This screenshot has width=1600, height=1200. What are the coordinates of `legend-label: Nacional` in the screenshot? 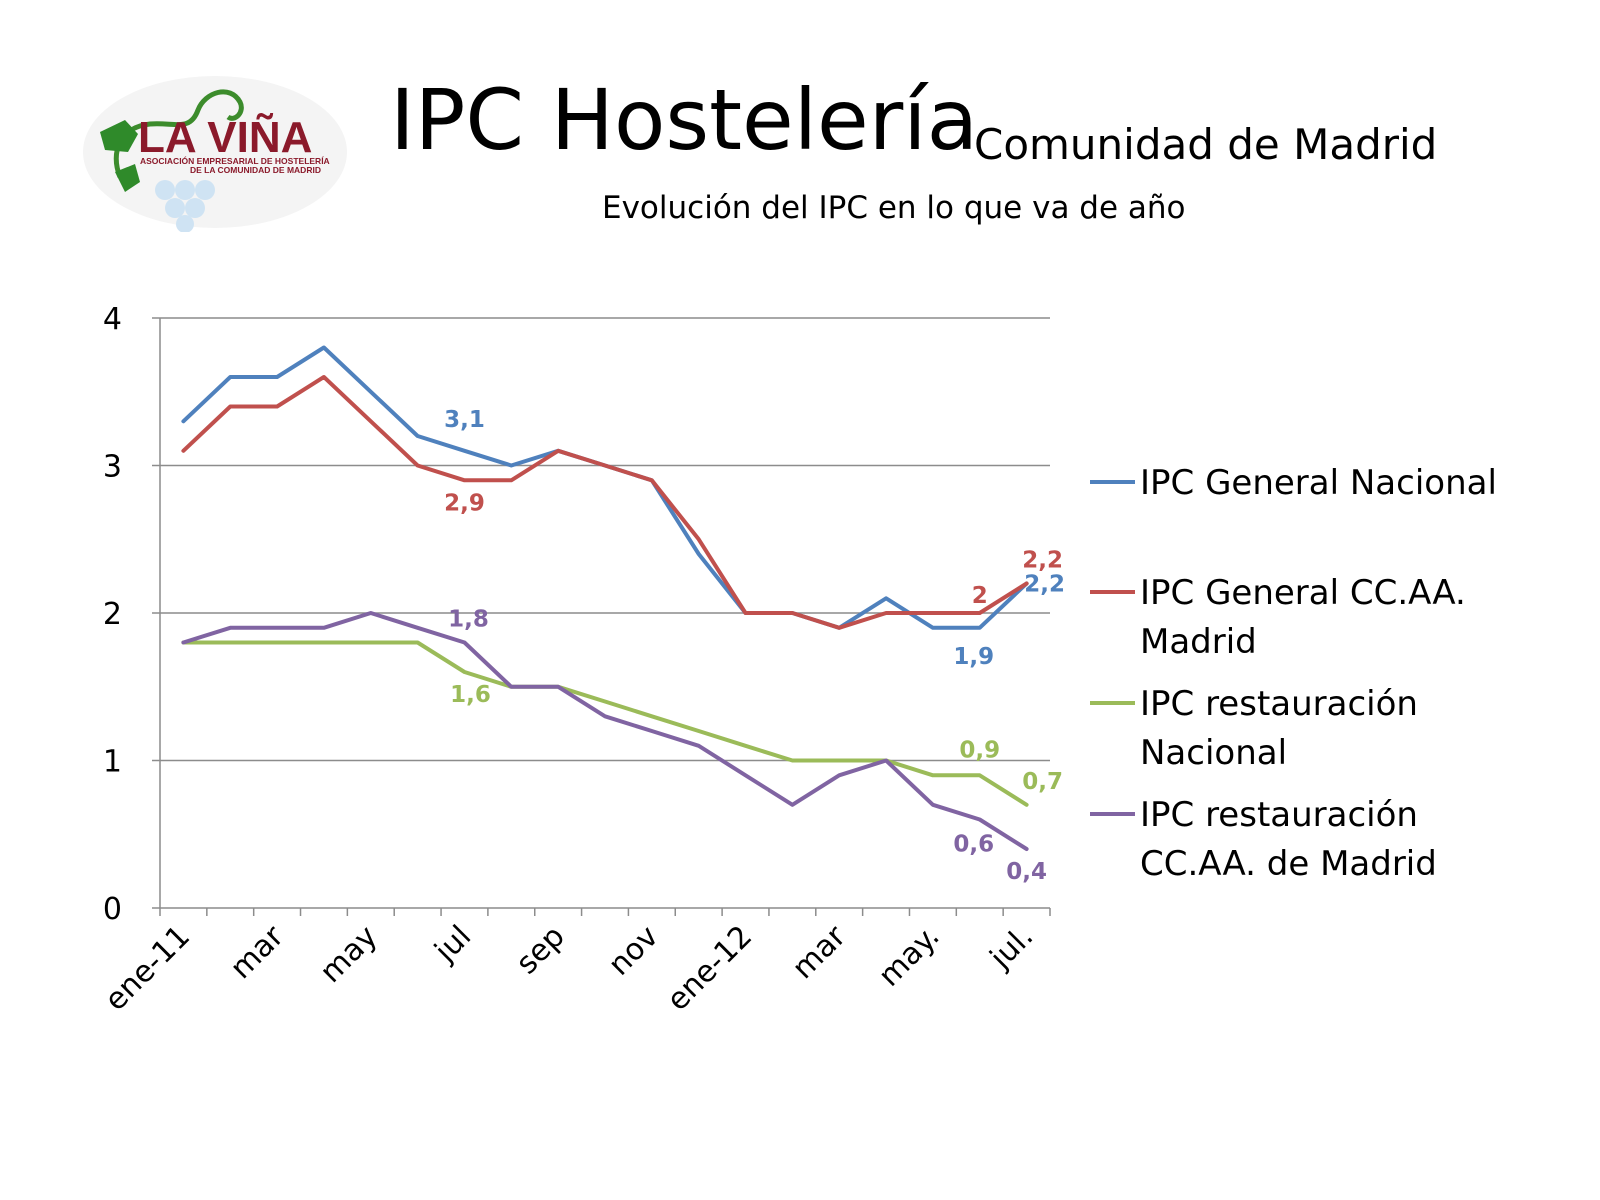 It's located at (1213, 753).